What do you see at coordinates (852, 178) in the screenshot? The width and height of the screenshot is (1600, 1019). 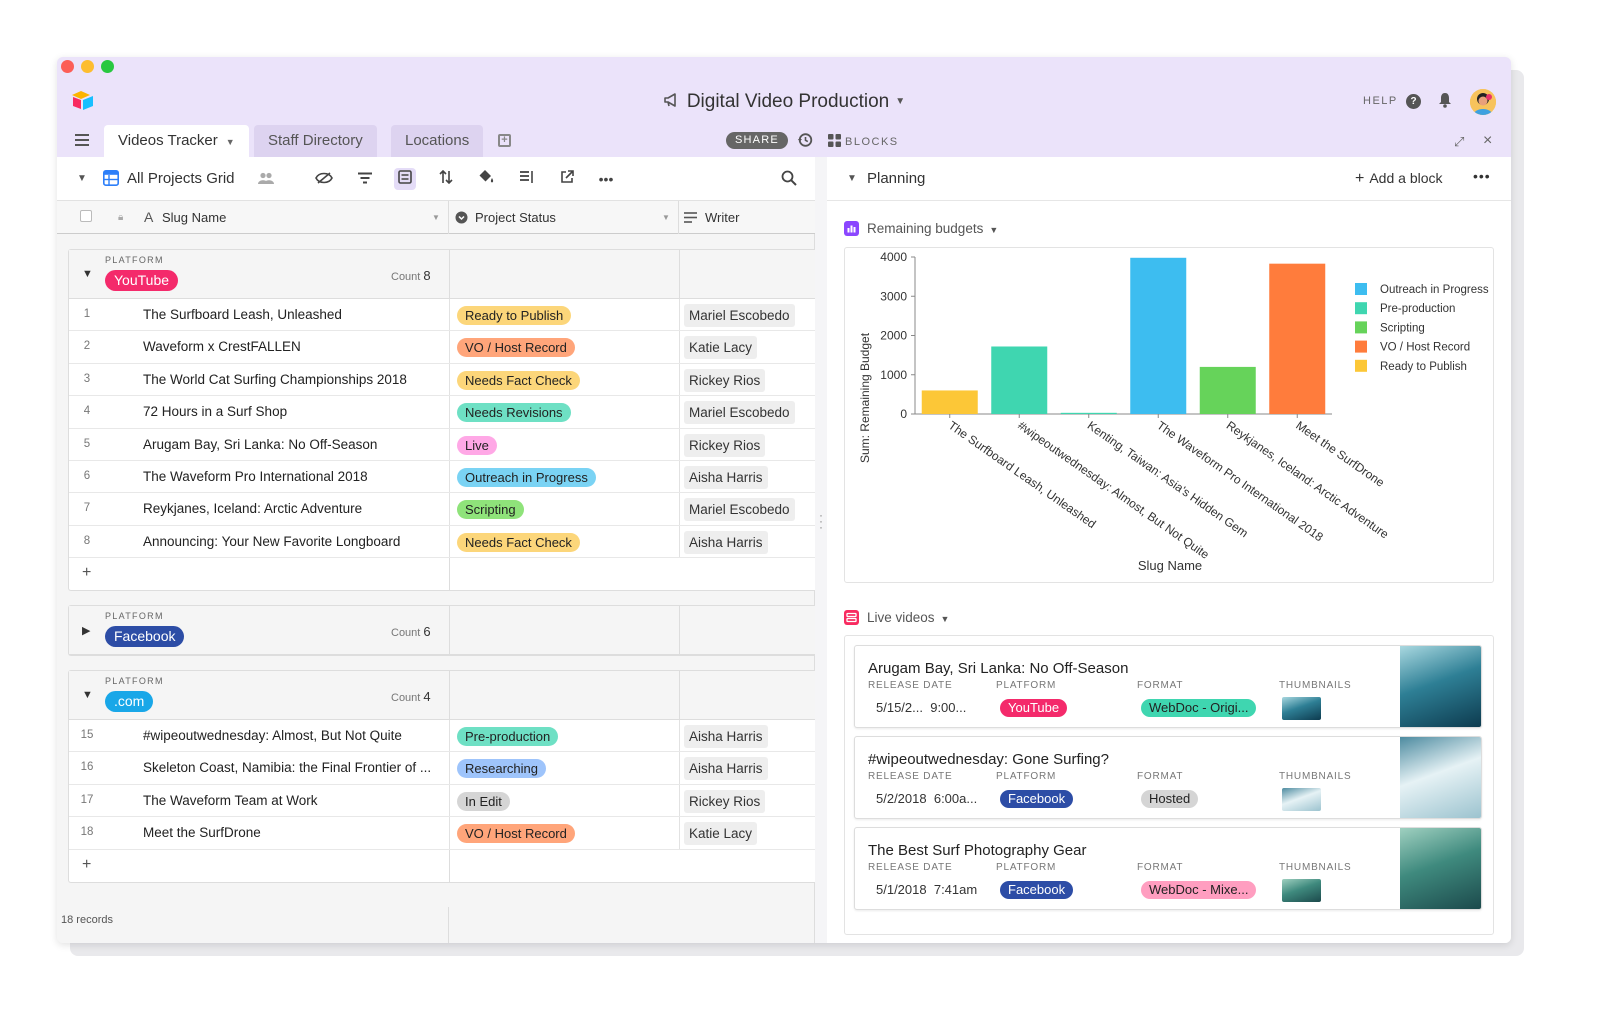 I see `collapse-icon: ▼` at bounding box center [852, 178].